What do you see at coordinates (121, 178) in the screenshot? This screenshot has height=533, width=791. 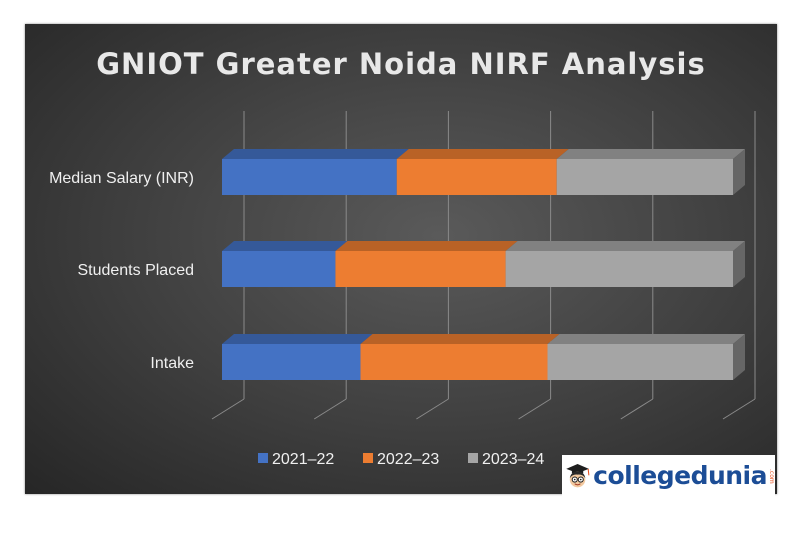 I see `category-label: Median Salary (INR)` at bounding box center [121, 178].